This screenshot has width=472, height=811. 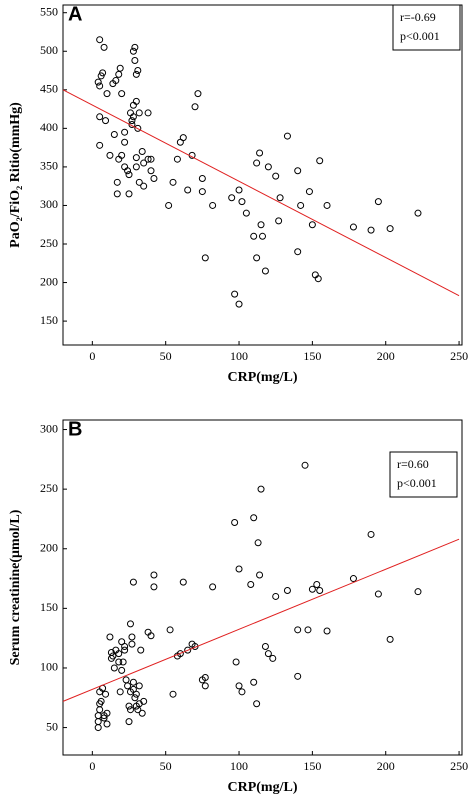 I want to click on panel-letter: A, so click(x=75, y=14).